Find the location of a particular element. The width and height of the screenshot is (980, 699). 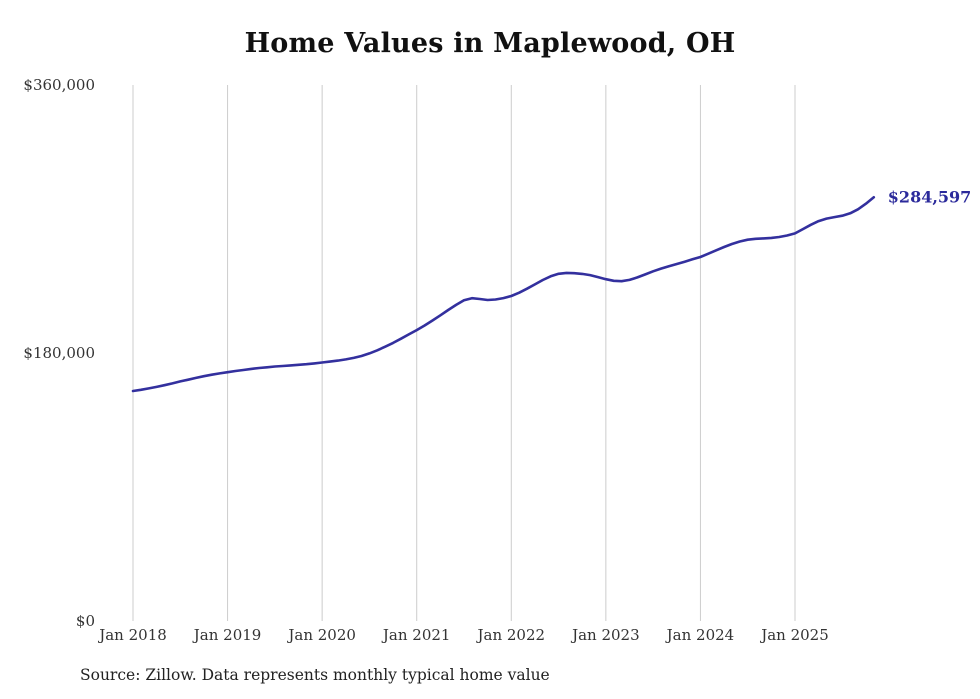

y-tick-label: $360,000 is located at coordinates (59, 85).